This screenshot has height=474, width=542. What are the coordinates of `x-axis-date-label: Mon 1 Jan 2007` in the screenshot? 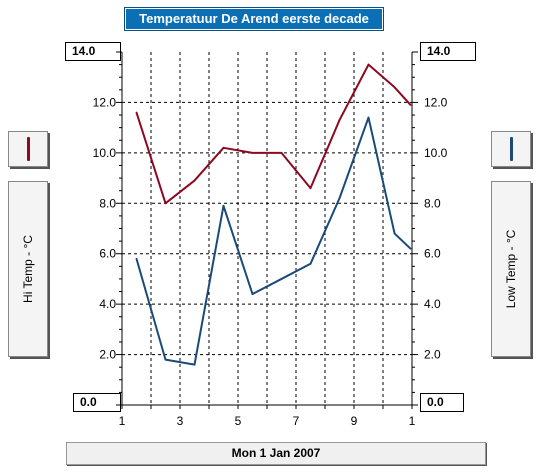 It's located at (276, 453).